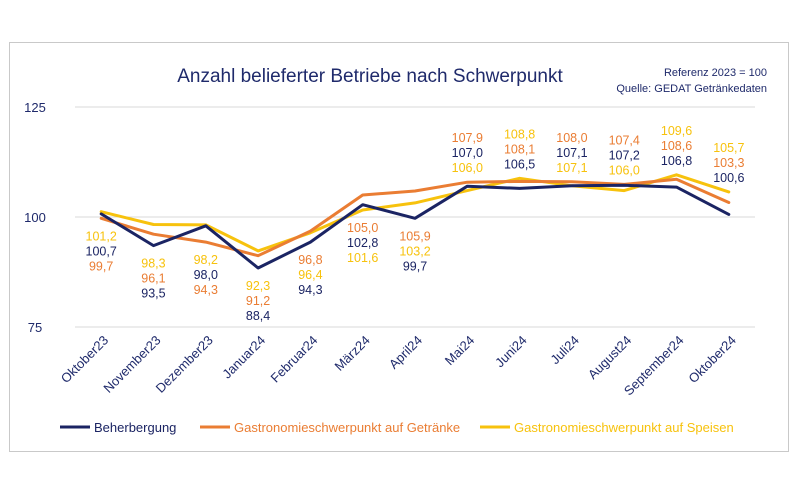  What do you see at coordinates (728, 178) in the screenshot?
I see `data-label: 100,6` at bounding box center [728, 178].